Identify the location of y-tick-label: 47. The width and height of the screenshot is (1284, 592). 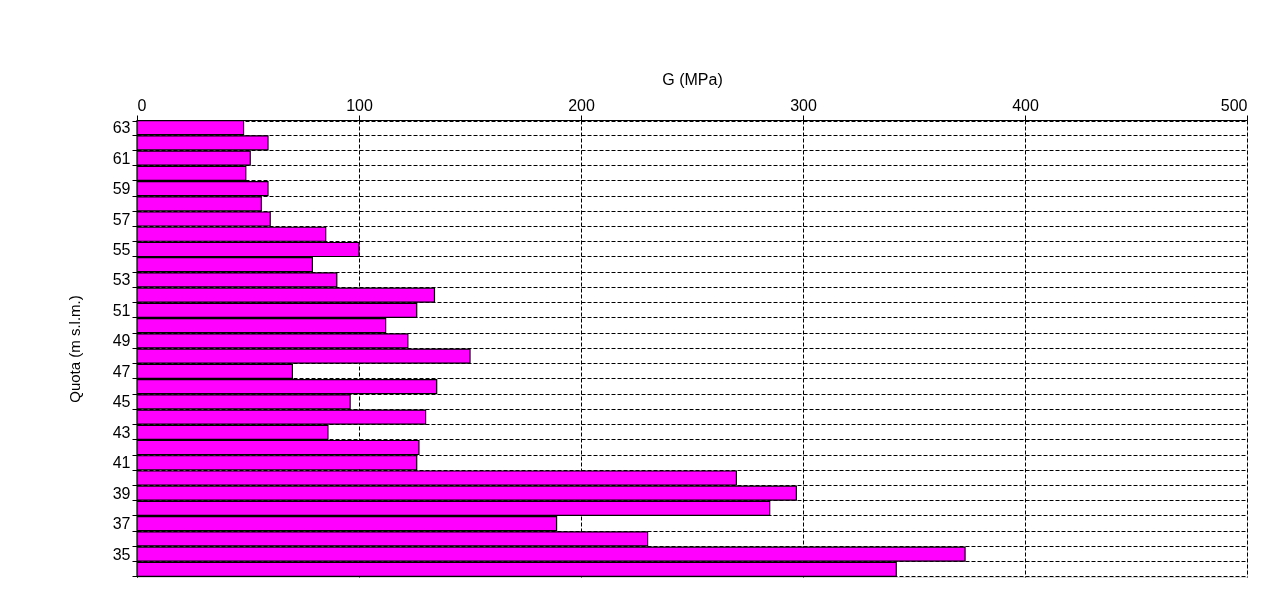
(121, 371).